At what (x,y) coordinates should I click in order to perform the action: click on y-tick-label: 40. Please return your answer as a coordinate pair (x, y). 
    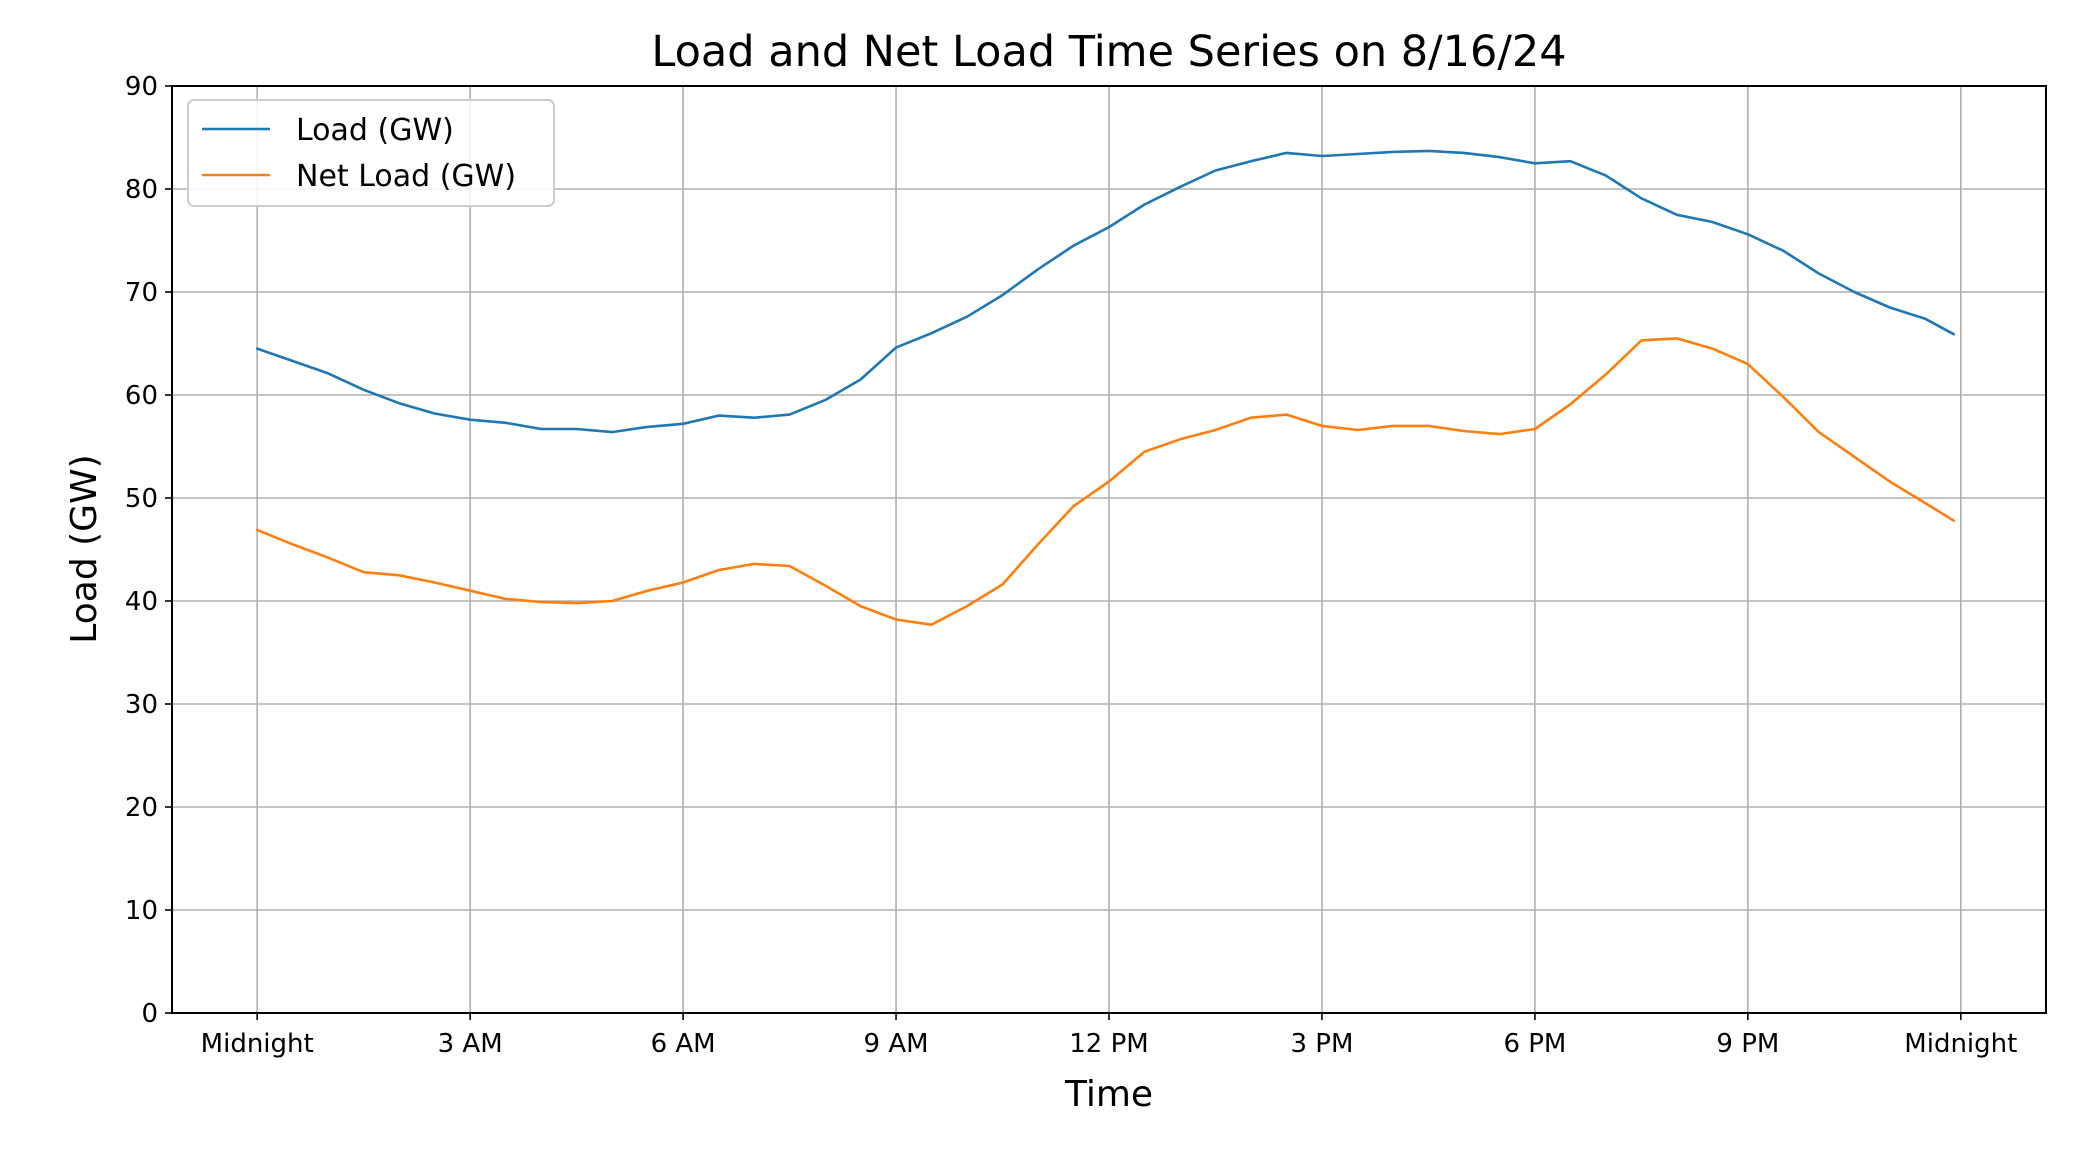
    Looking at the image, I should click on (141, 602).